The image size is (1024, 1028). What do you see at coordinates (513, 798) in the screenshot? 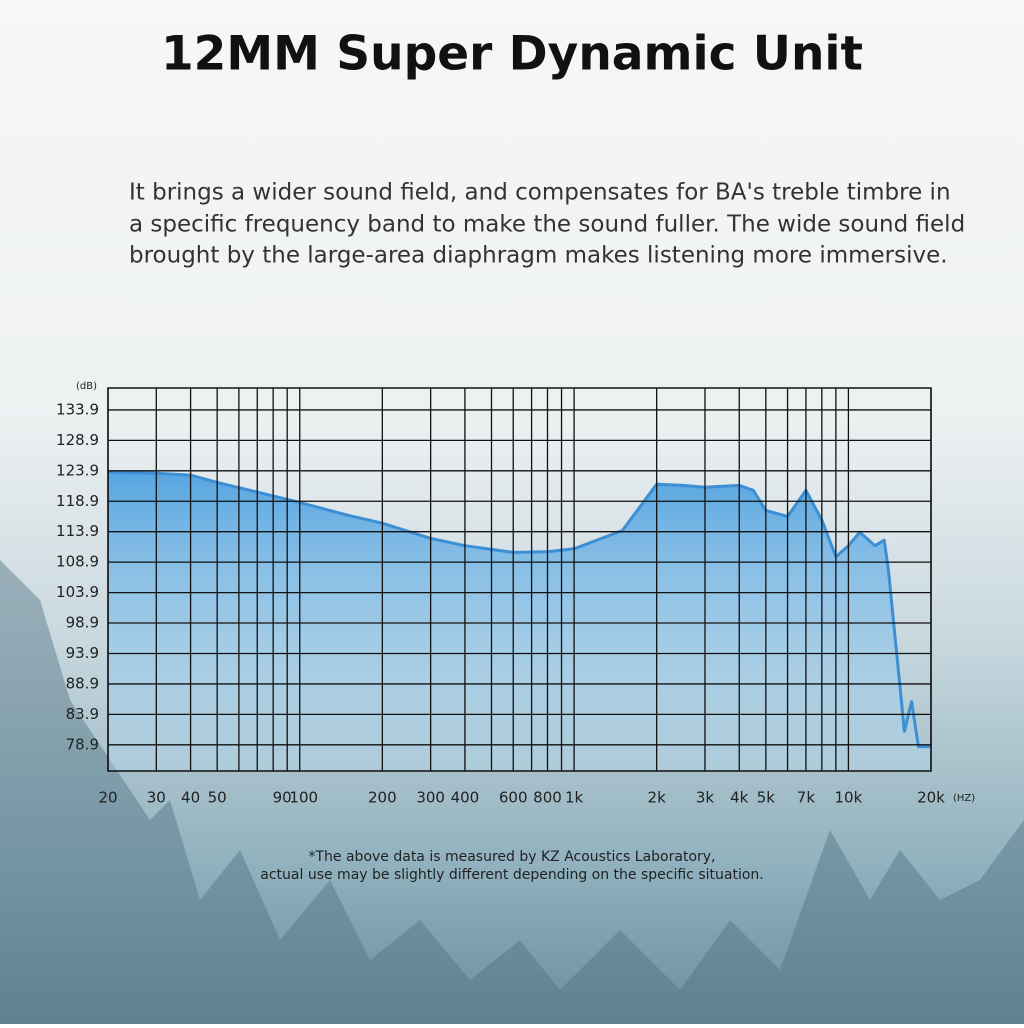
I see `x-tick-label: 600` at bounding box center [513, 798].